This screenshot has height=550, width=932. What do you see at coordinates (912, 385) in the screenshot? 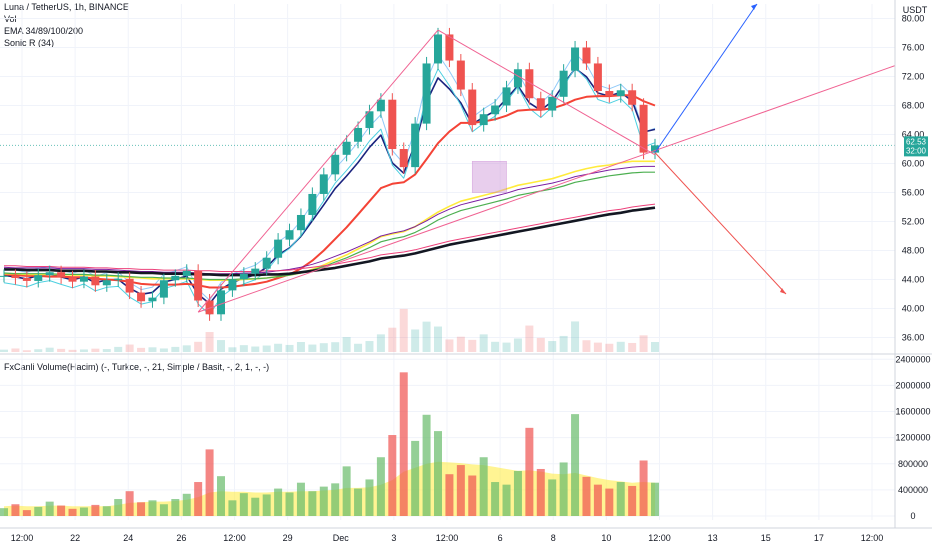
I see `volume-tick-label: 2000000` at bounding box center [912, 385].